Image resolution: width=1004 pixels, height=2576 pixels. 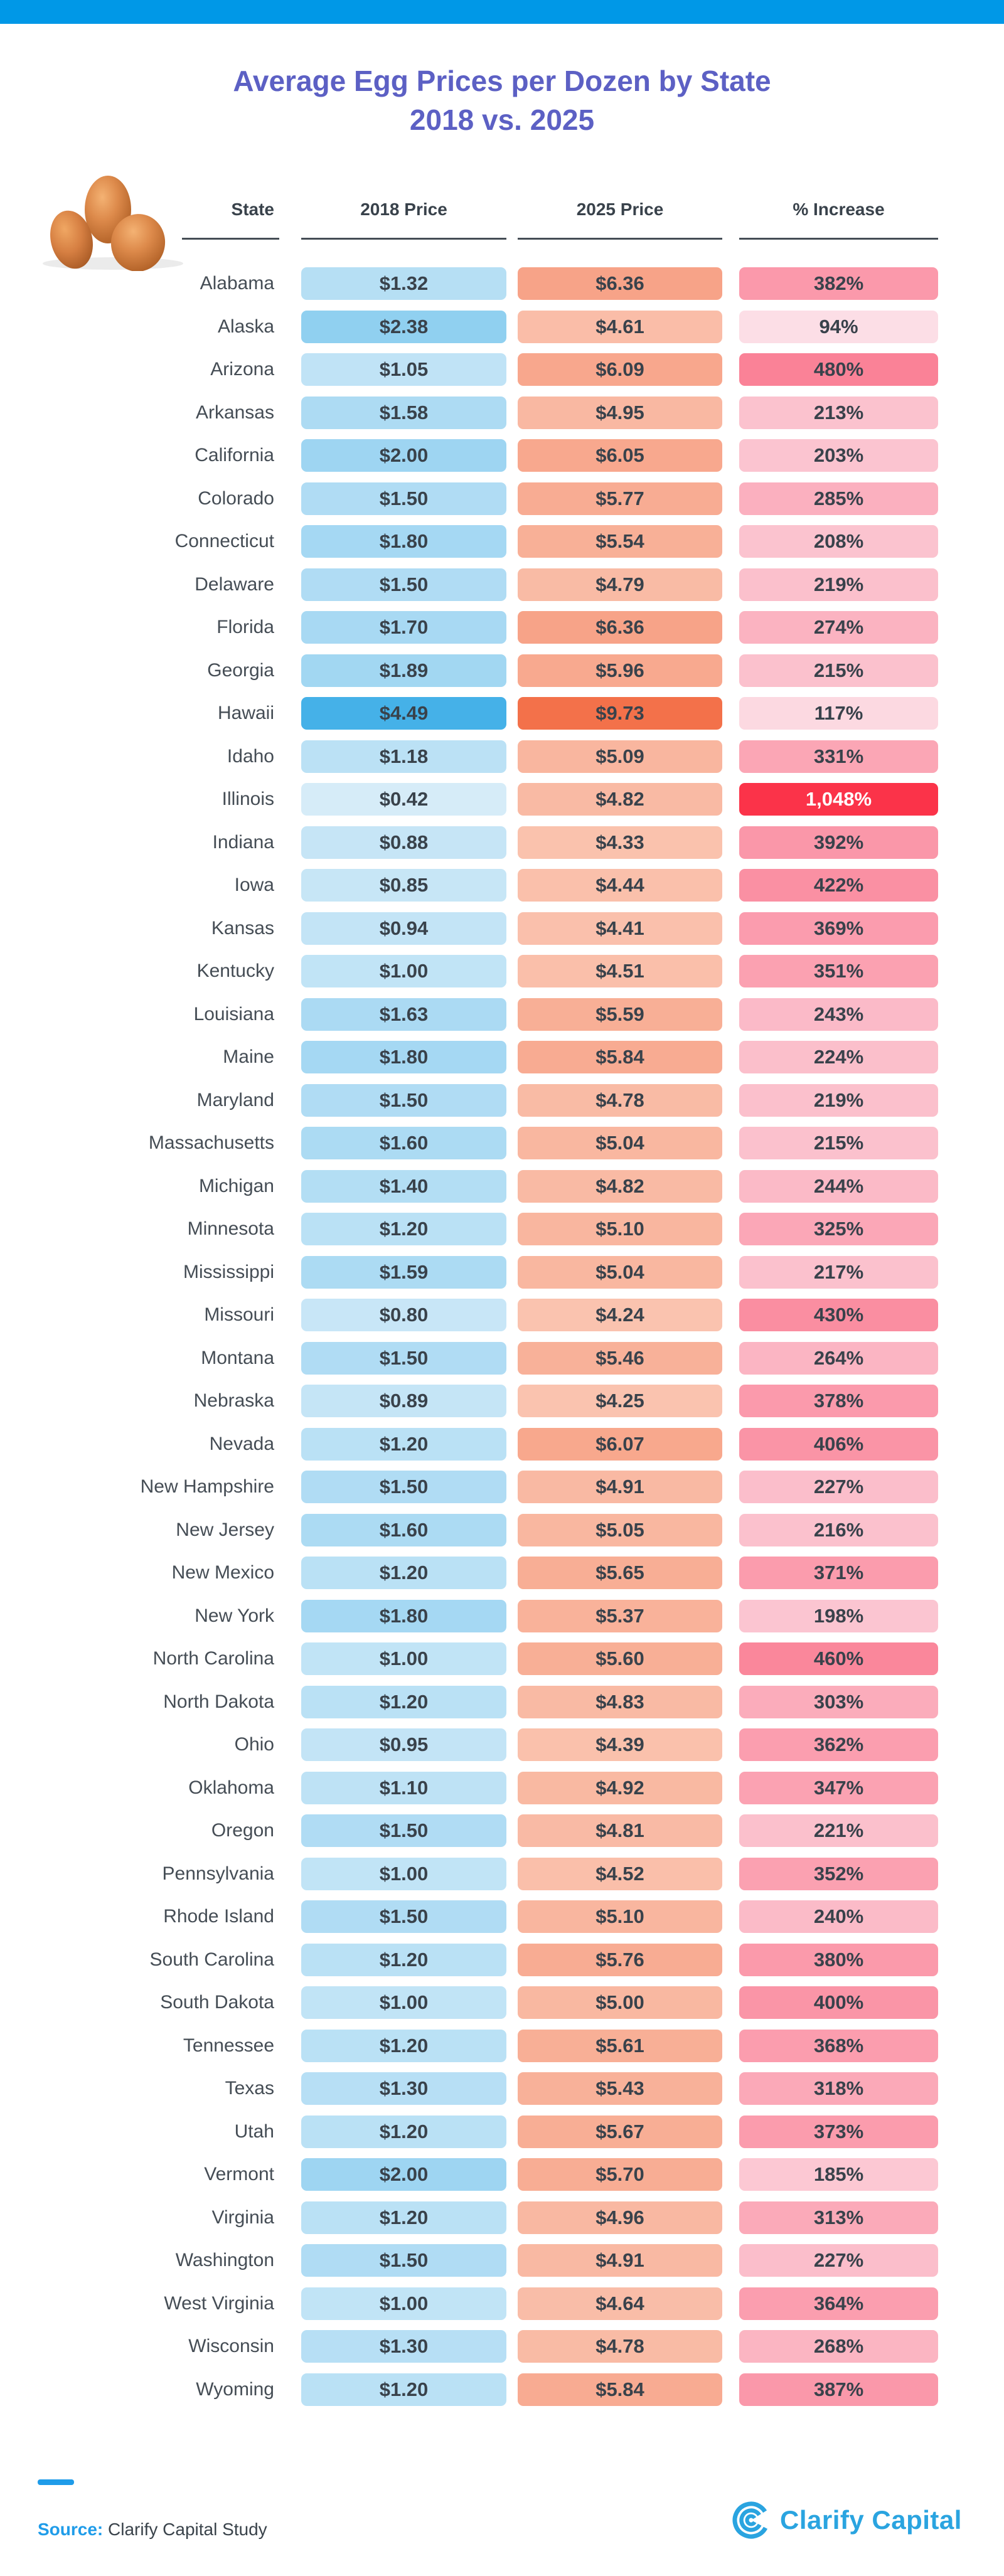 I want to click on table-row: Alabama $1.32 $6.36 382%, so click(x=502, y=284).